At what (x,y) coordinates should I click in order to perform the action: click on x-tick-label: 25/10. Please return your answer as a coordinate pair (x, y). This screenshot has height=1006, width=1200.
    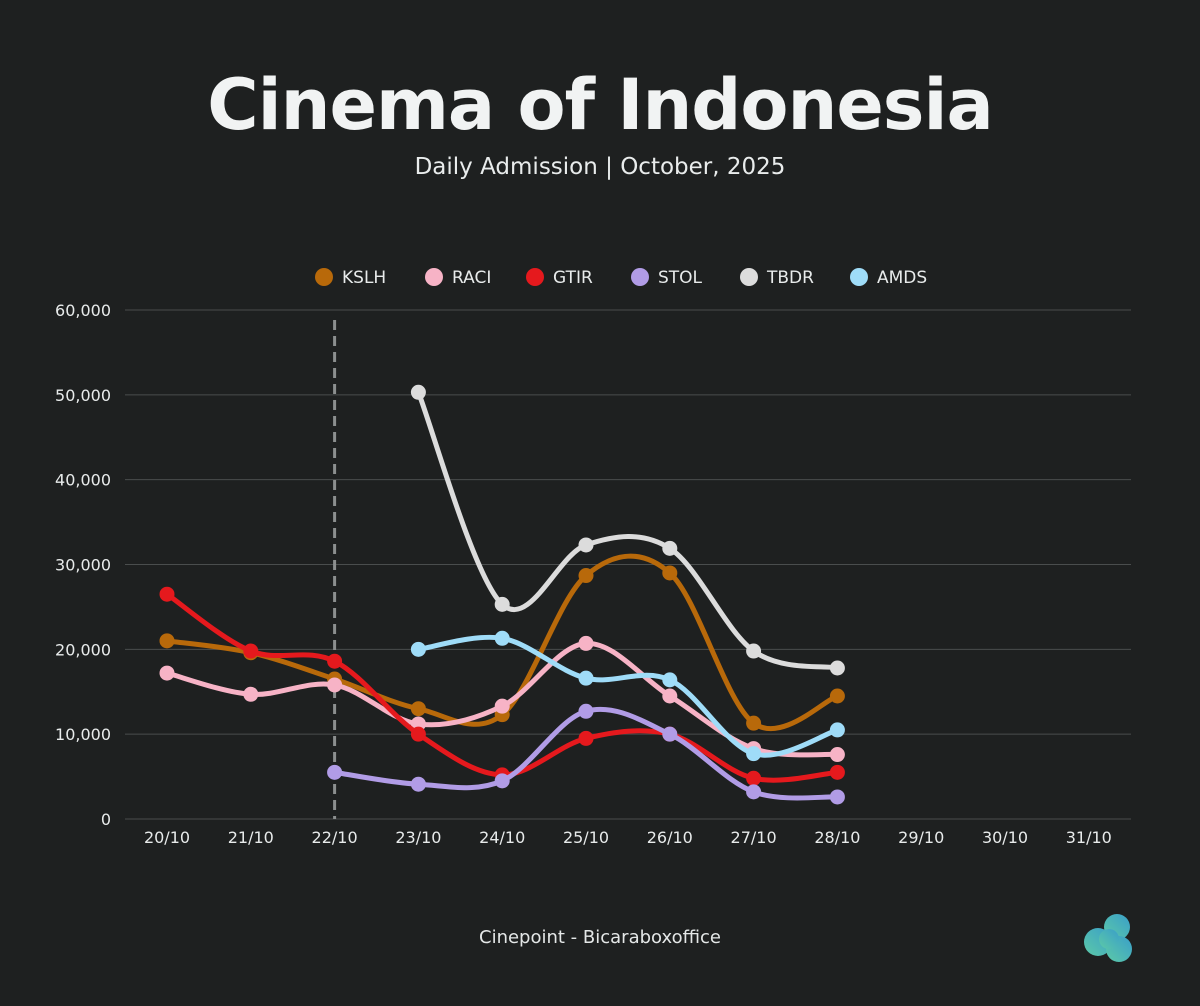
    Looking at the image, I should click on (586, 837).